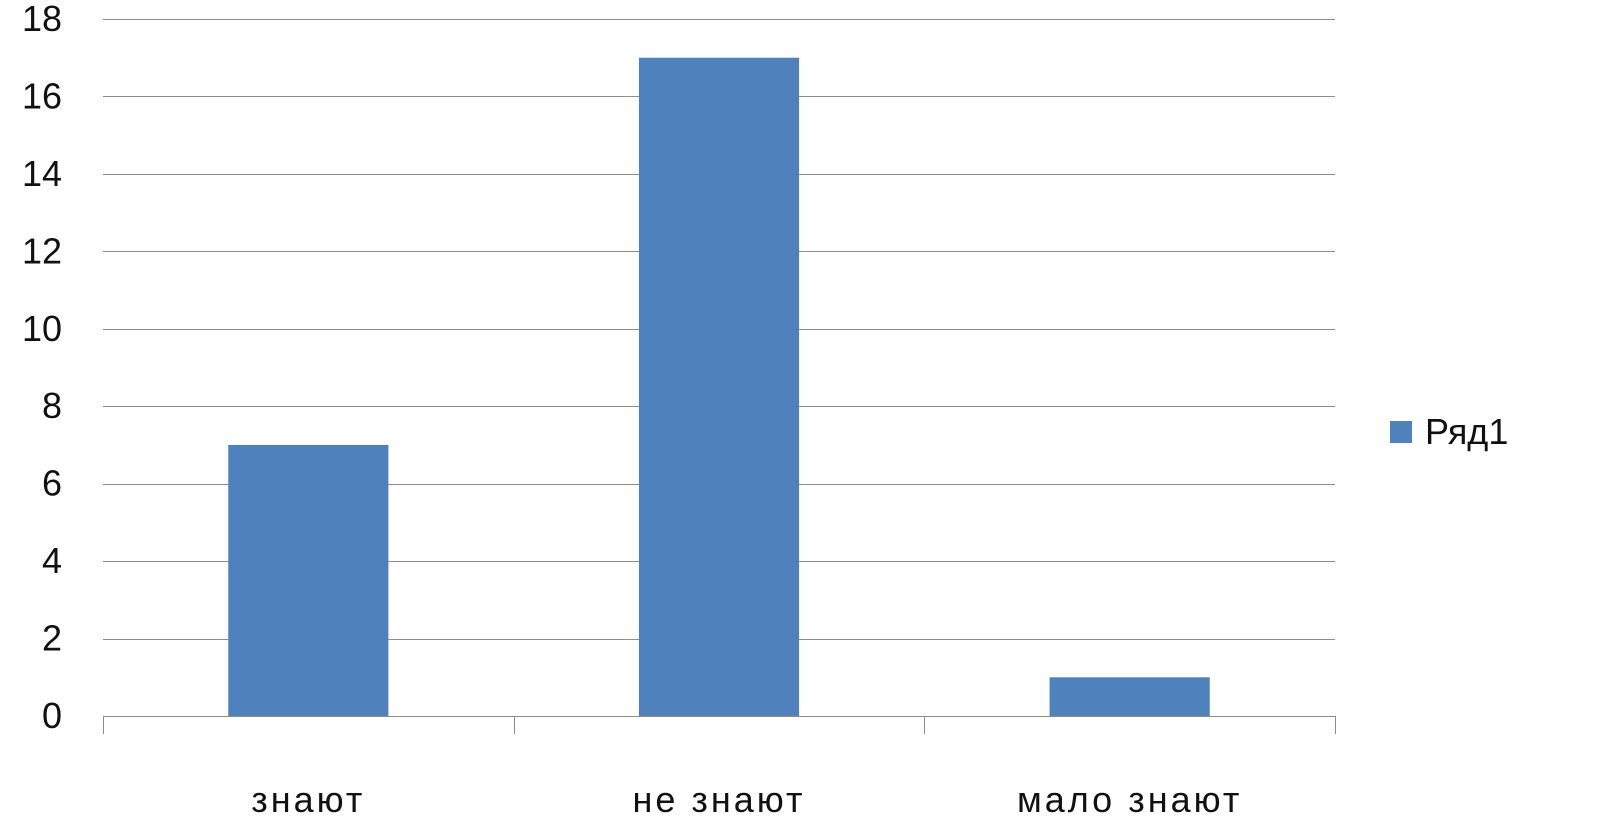 The height and width of the screenshot is (834, 1610). What do you see at coordinates (52, 560) in the screenshot?
I see `y-tick-label: 4` at bounding box center [52, 560].